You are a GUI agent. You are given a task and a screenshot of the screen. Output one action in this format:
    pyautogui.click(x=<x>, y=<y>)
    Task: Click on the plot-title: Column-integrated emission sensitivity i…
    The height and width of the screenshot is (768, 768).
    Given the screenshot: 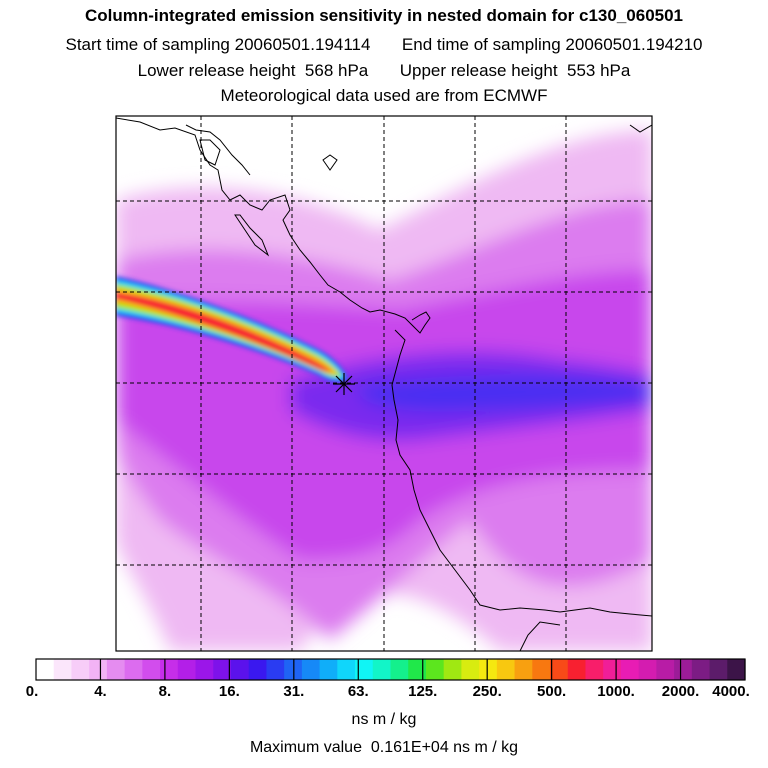 What is the action you would take?
    pyautogui.click(x=384, y=15)
    